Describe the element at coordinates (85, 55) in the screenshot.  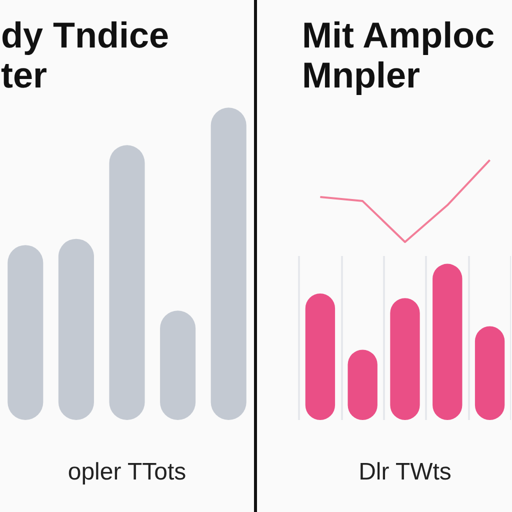
I see `chart-title: dy Tndice ter` at that location.